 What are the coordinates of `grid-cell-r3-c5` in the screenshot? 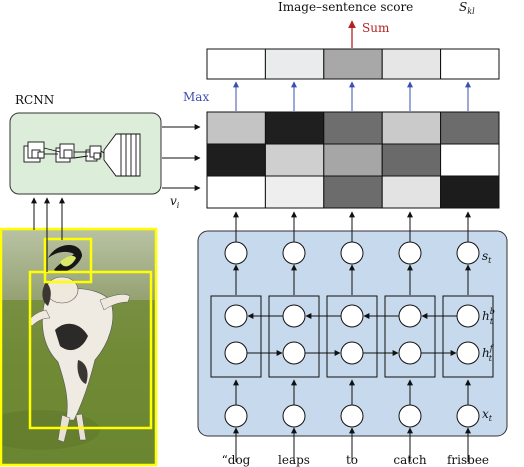 It's located at (470, 192).